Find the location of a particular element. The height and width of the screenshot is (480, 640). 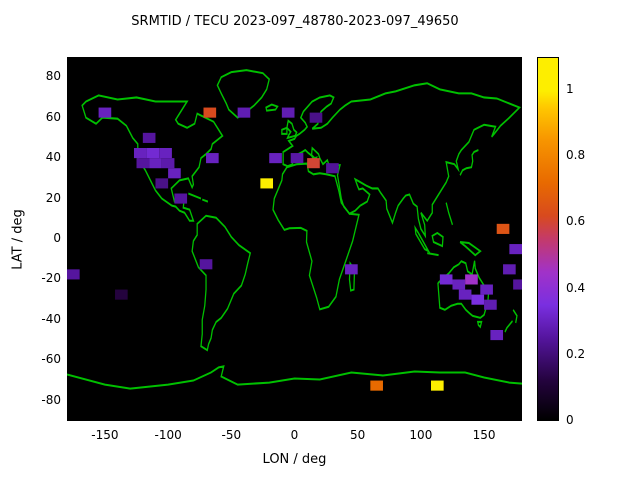

colorbar-tick-label: 1 is located at coordinates (570, 89).